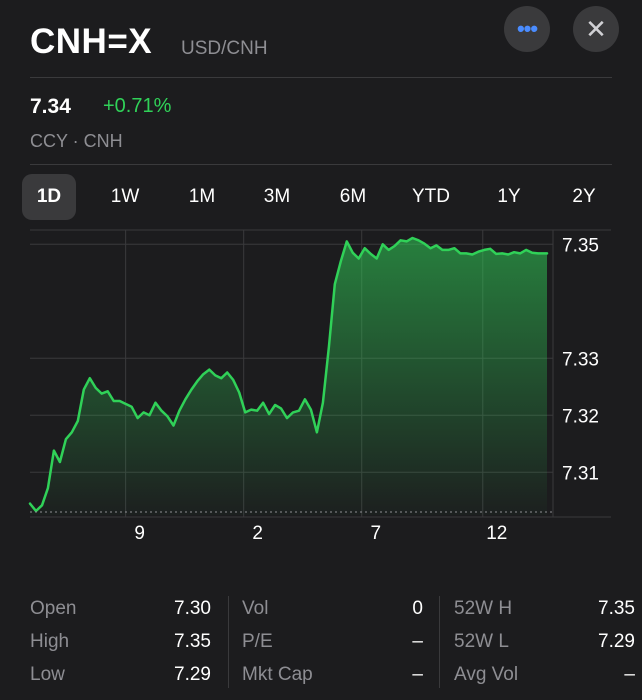 The height and width of the screenshot is (700, 642). What do you see at coordinates (192, 674) in the screenshot?
I see `stat-low-value: 7.29` at bounding box center [192, 674].